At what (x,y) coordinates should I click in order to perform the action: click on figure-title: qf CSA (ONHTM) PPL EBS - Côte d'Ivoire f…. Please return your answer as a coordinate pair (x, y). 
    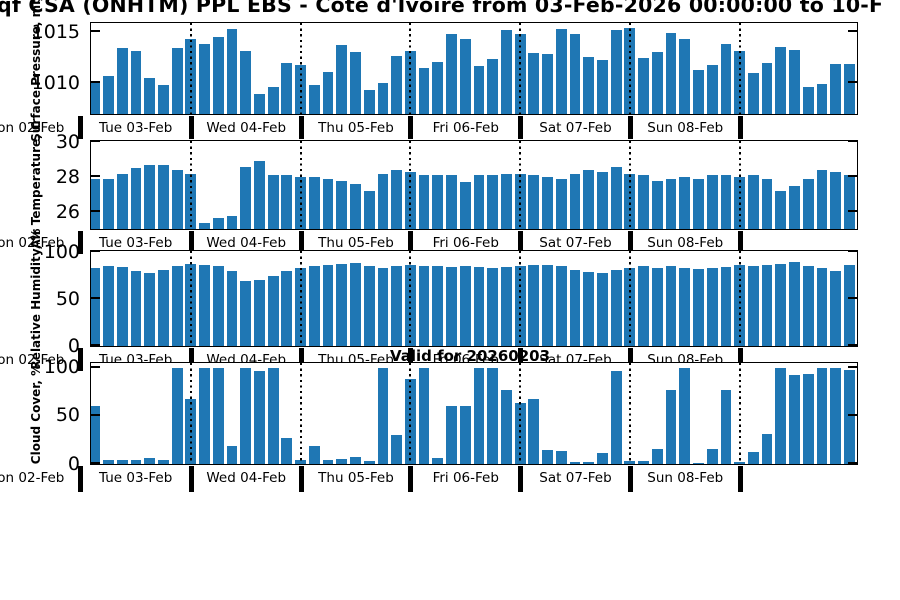
    Looking at the image, I should click on (442, 8).